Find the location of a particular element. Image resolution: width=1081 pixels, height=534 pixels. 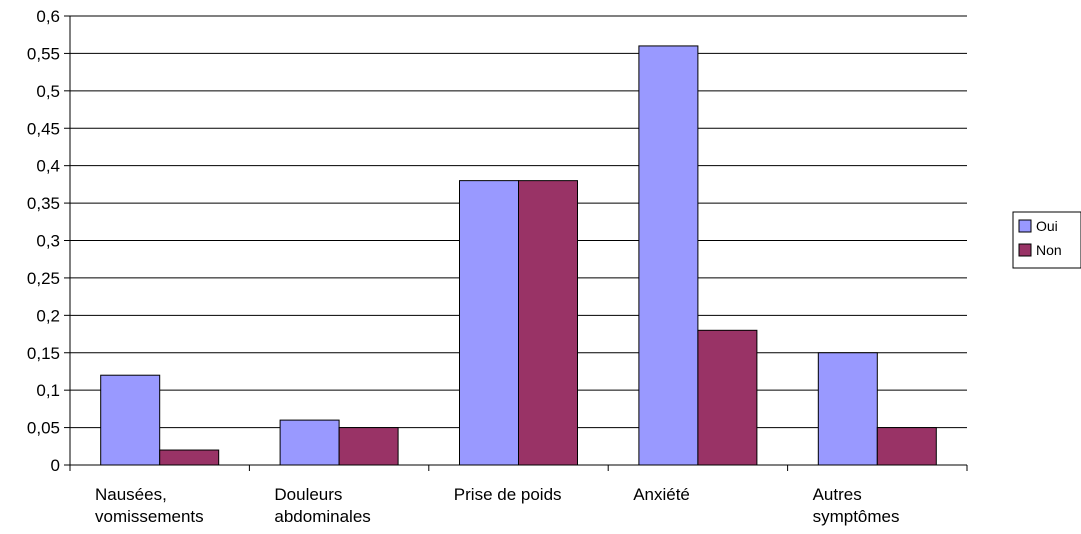

y-tick-label: 0,1 is located at coordinates (48, 390).